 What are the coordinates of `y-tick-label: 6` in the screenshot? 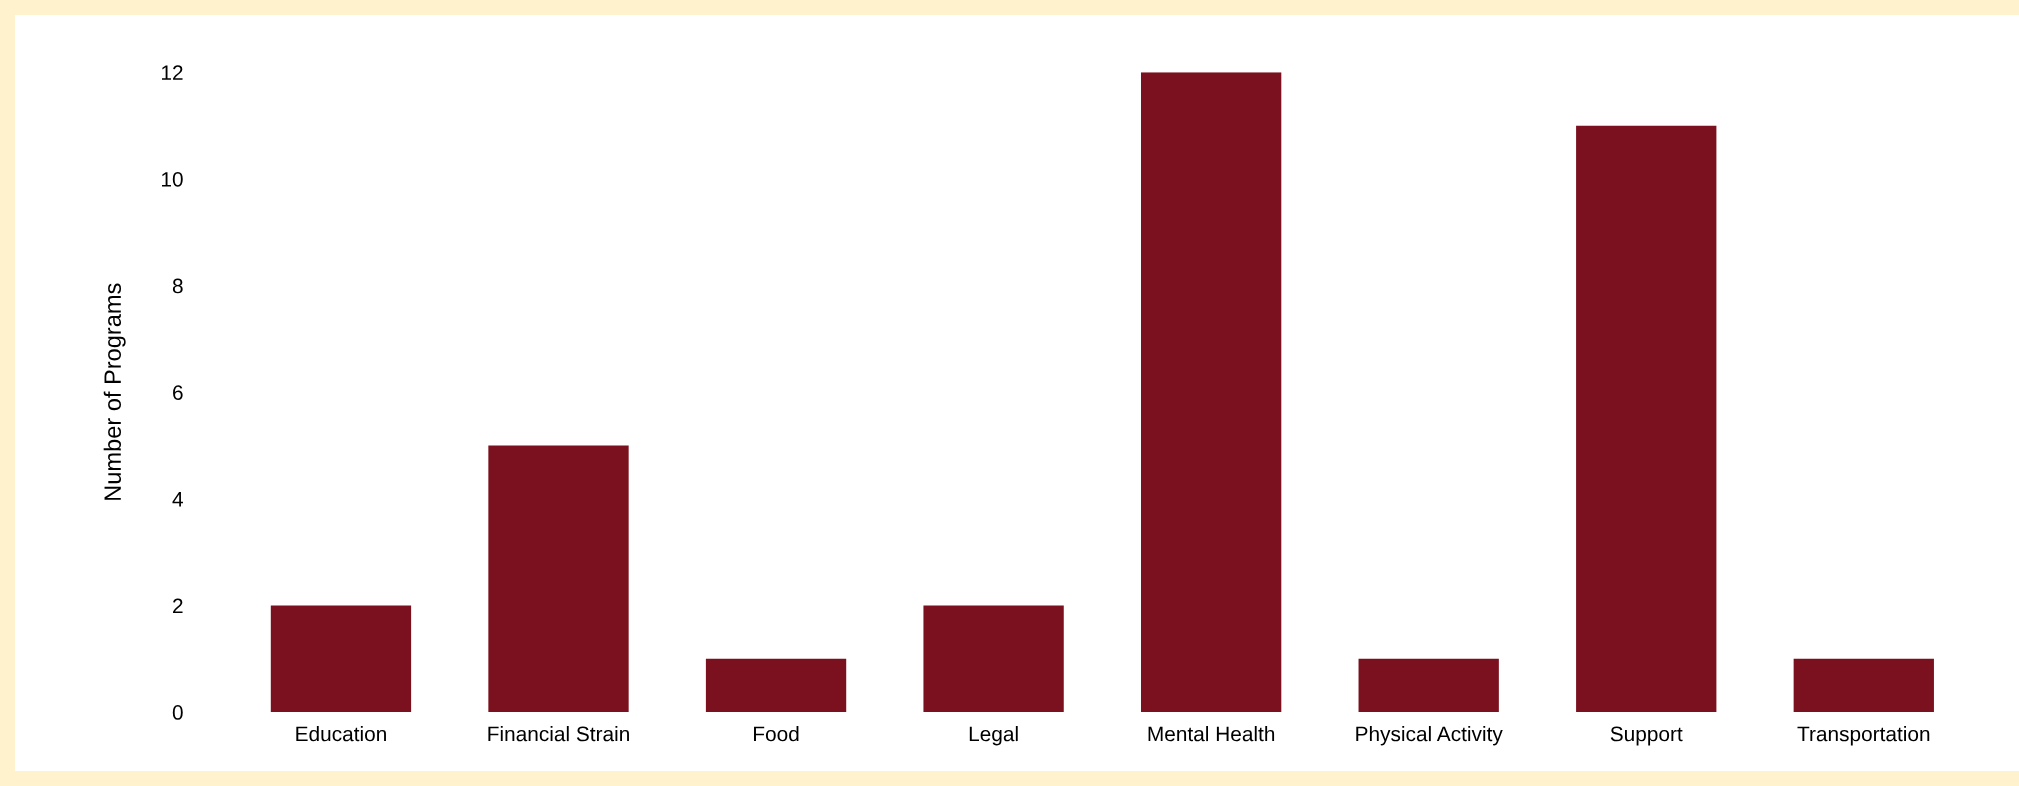 It's located at (178, 392).